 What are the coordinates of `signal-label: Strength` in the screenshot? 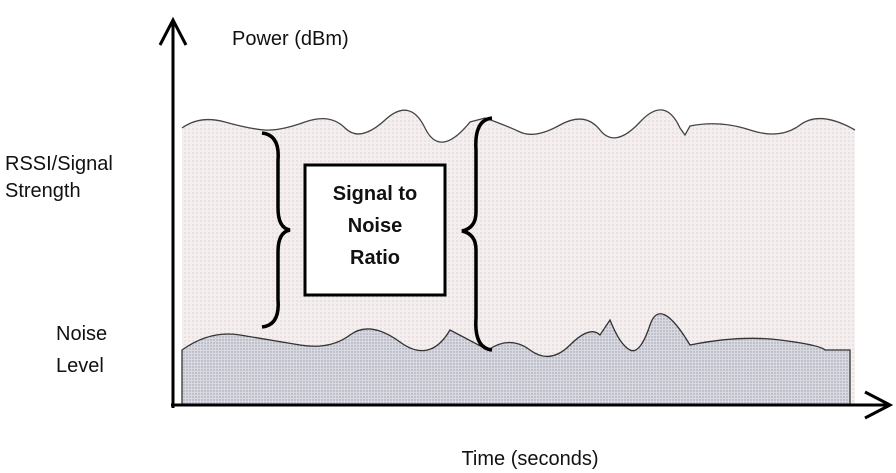 It's located at (43, 191).